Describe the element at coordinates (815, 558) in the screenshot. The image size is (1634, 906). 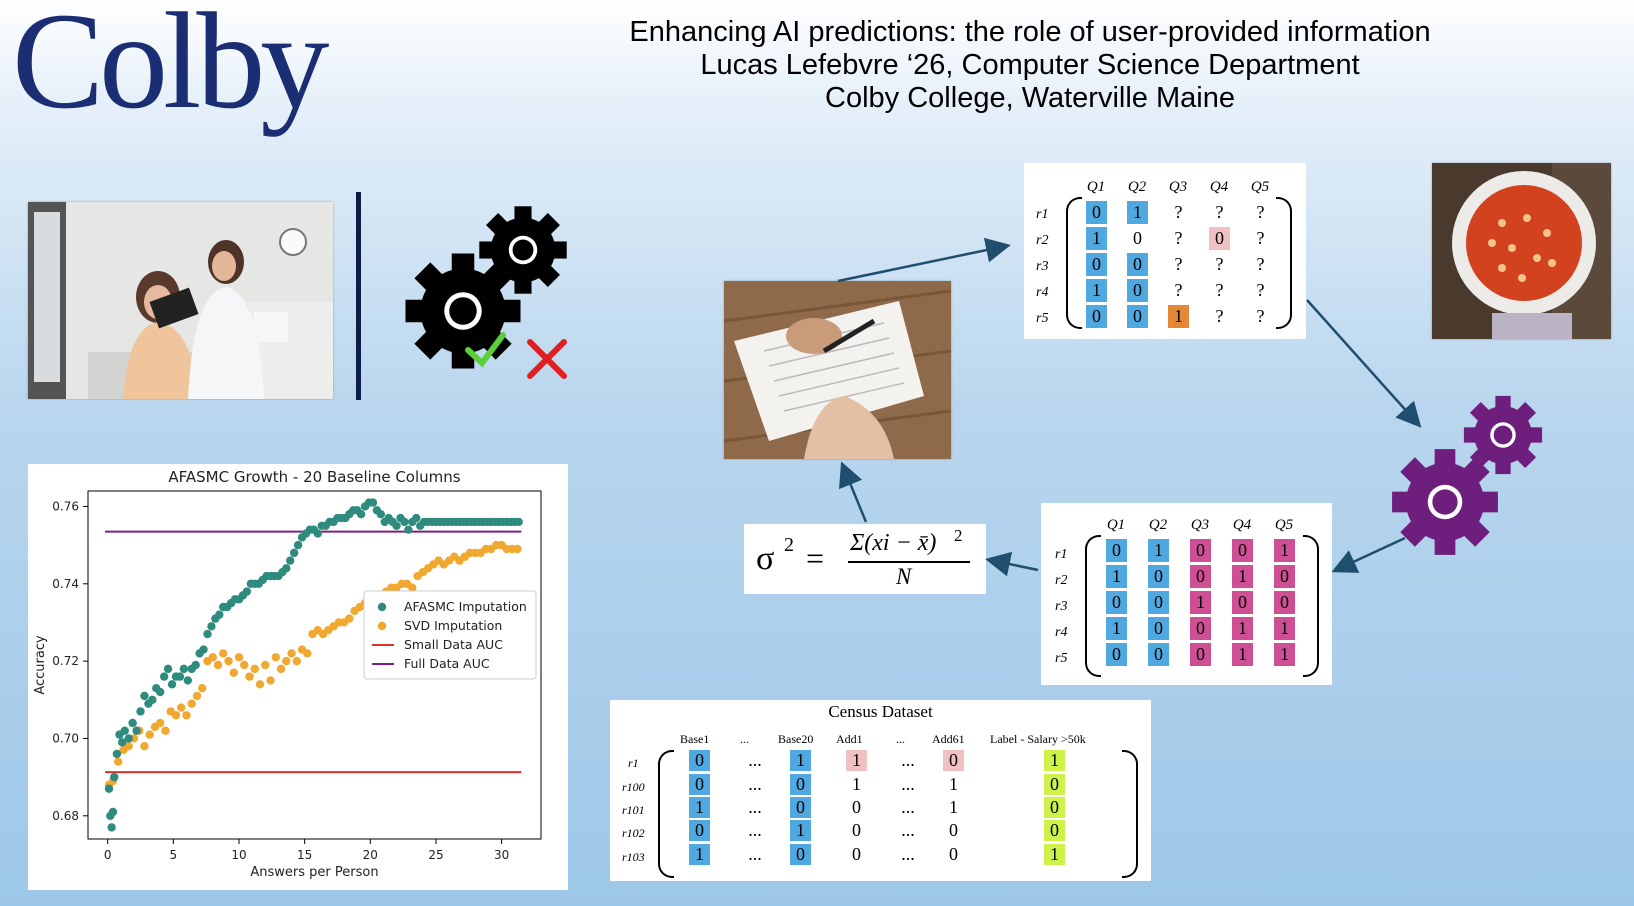
I see `formula-equals: =` at that location.